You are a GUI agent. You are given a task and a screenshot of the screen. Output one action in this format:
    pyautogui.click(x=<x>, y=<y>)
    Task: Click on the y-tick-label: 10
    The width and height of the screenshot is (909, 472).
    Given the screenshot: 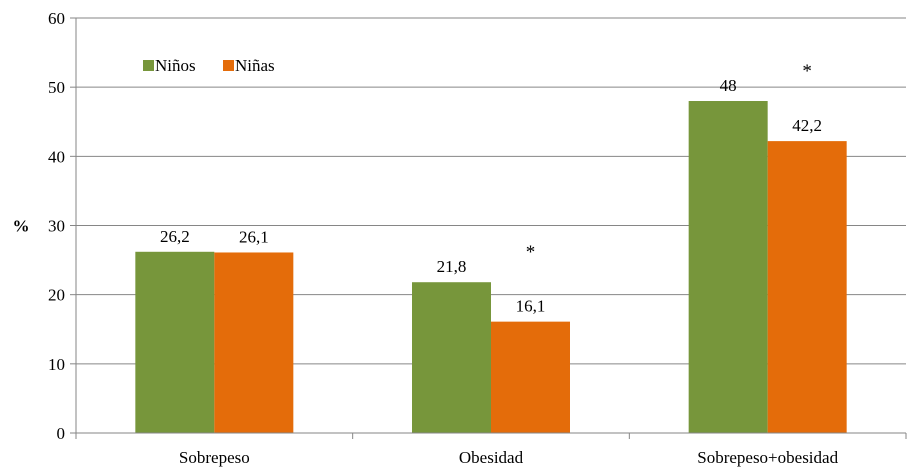 What is the action you would take?
    pyautogui.click(x=56, y=364)
    